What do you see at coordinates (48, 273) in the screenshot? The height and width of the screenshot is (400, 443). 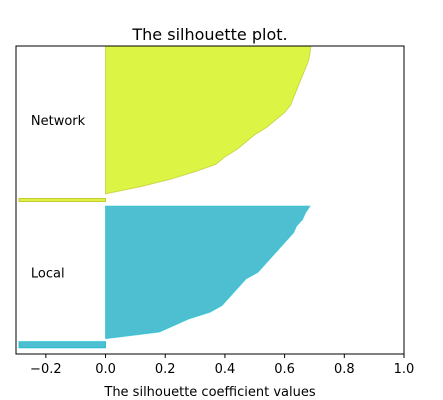 I see `cluster-label-local: Local` at bounding box center [48, 273].